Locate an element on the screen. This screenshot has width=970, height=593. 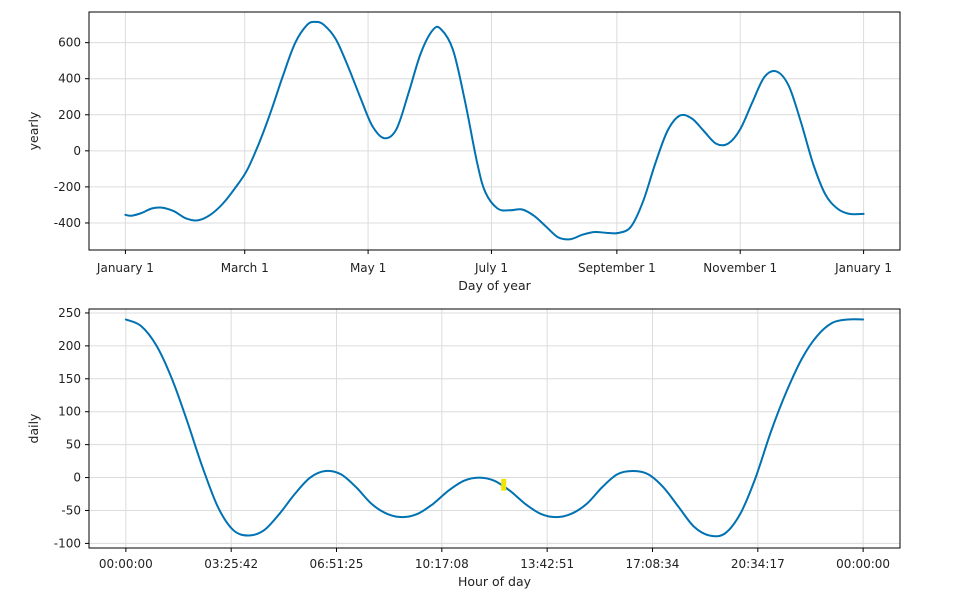
daily-y-tick-label: 200 is located at coordinates (69, 346).